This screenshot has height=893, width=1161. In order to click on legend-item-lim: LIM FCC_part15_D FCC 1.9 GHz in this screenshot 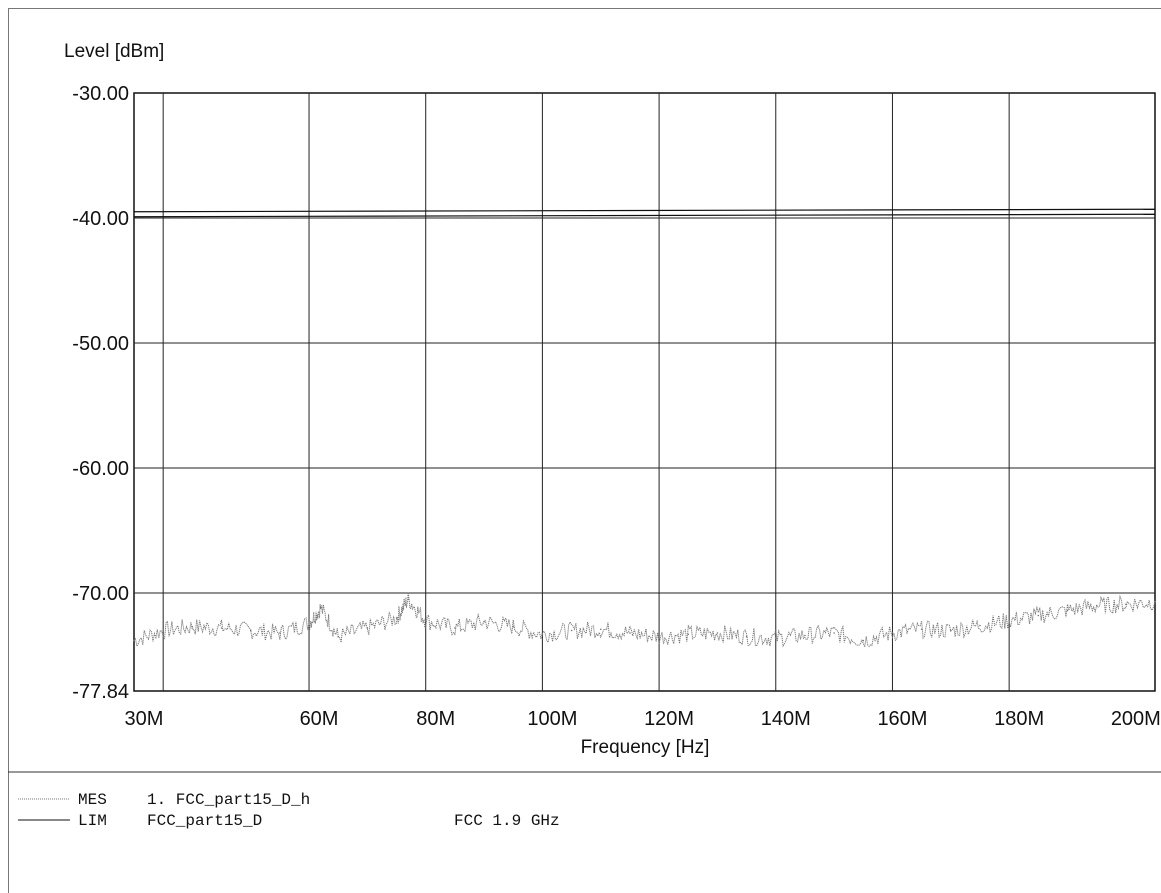, I will do `click(289, 821)`.